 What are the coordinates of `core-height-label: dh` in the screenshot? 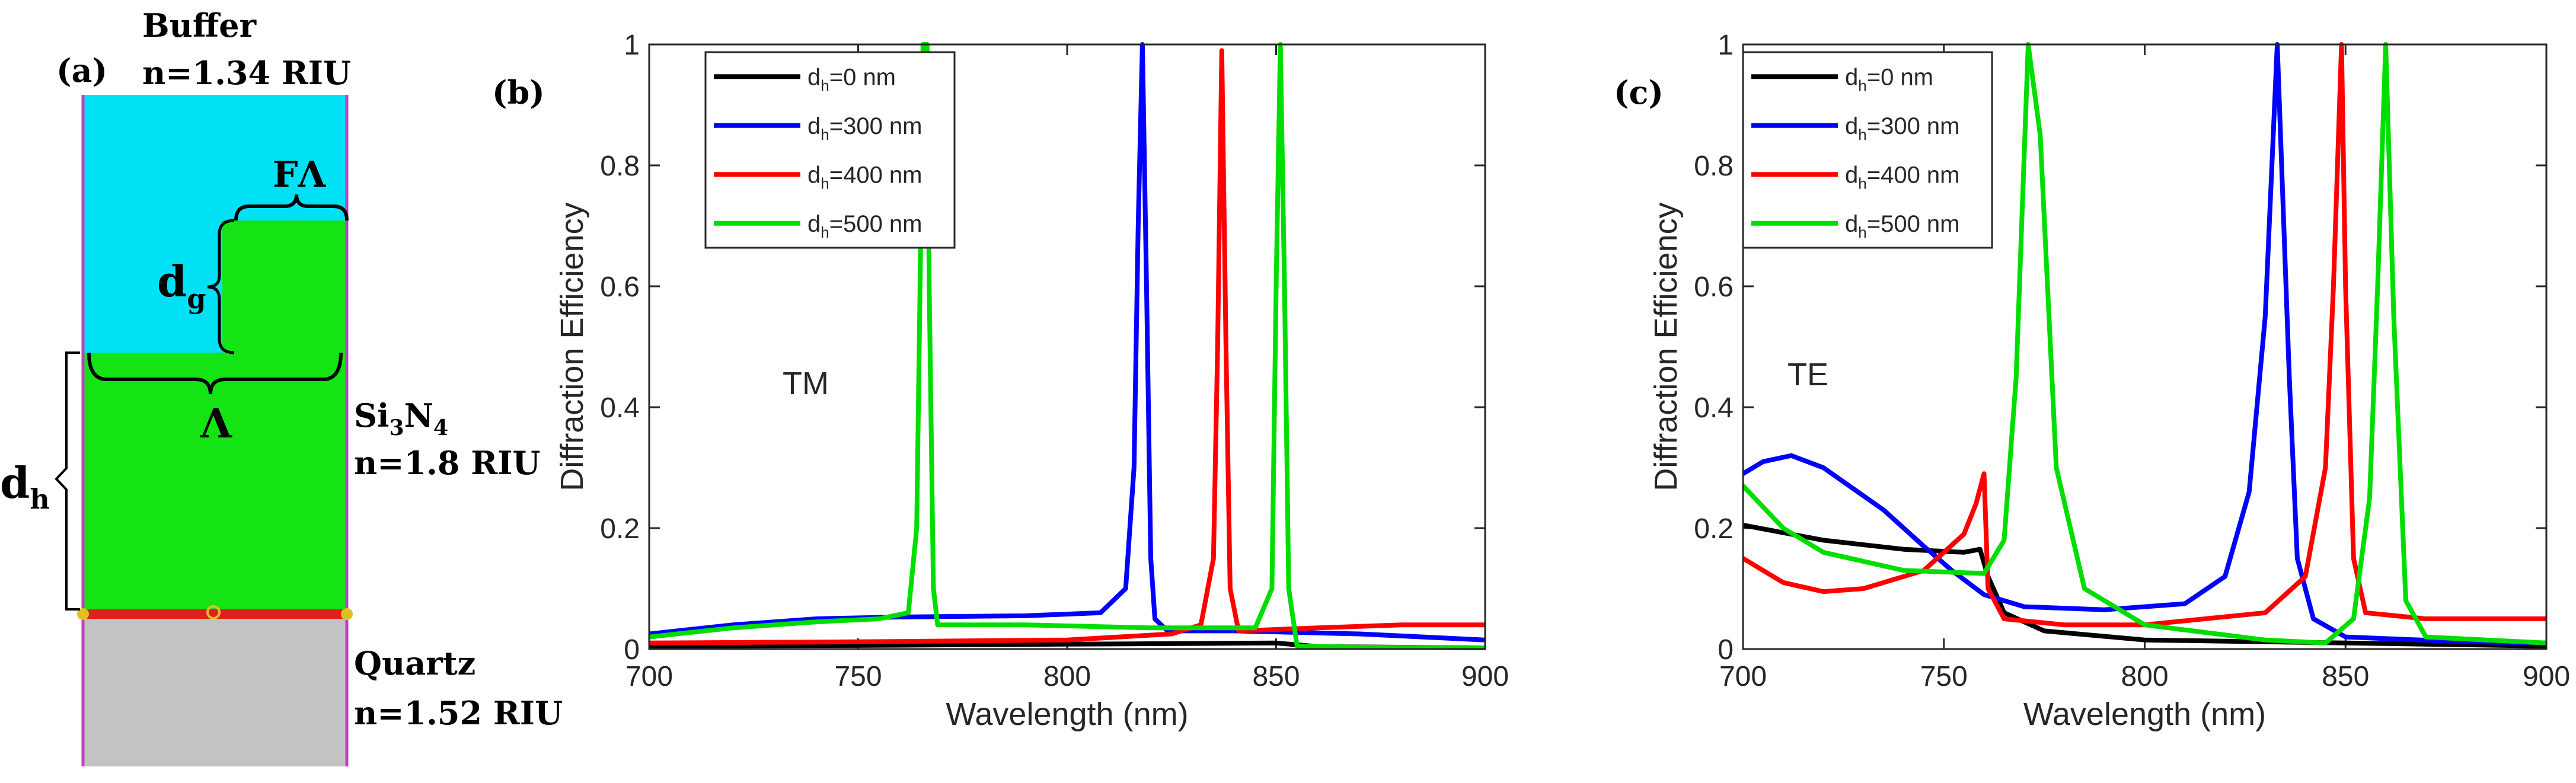 It's located at (25, 486).